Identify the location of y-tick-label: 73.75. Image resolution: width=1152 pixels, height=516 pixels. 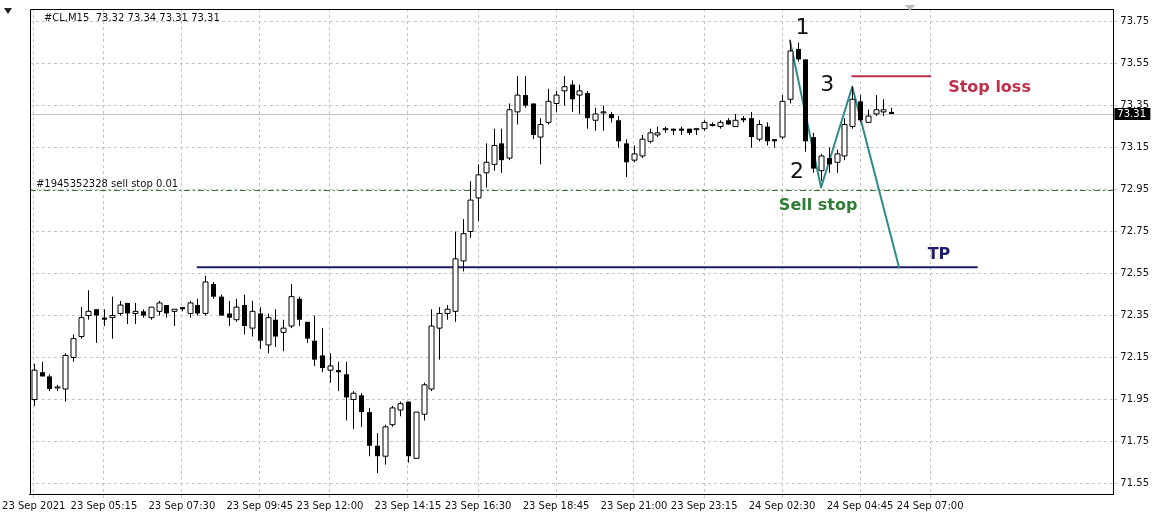
(1135, 21).